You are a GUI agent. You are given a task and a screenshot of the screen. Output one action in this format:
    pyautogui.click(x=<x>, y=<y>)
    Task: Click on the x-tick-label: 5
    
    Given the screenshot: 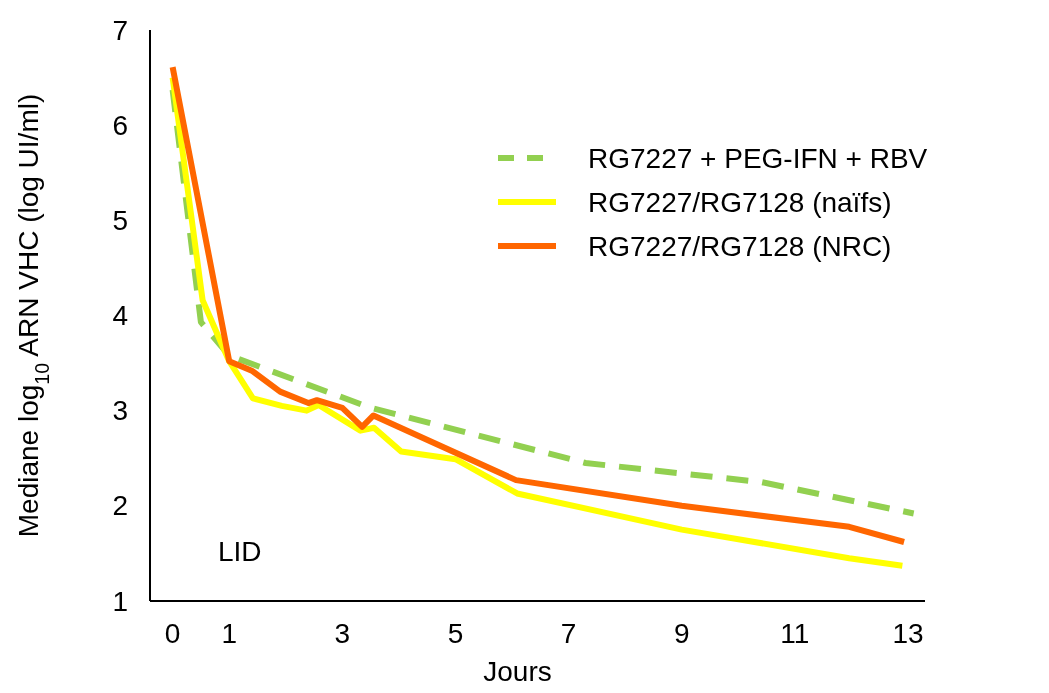 What is the action you would take?
    pyautogui.click(x=455, y=633)
    